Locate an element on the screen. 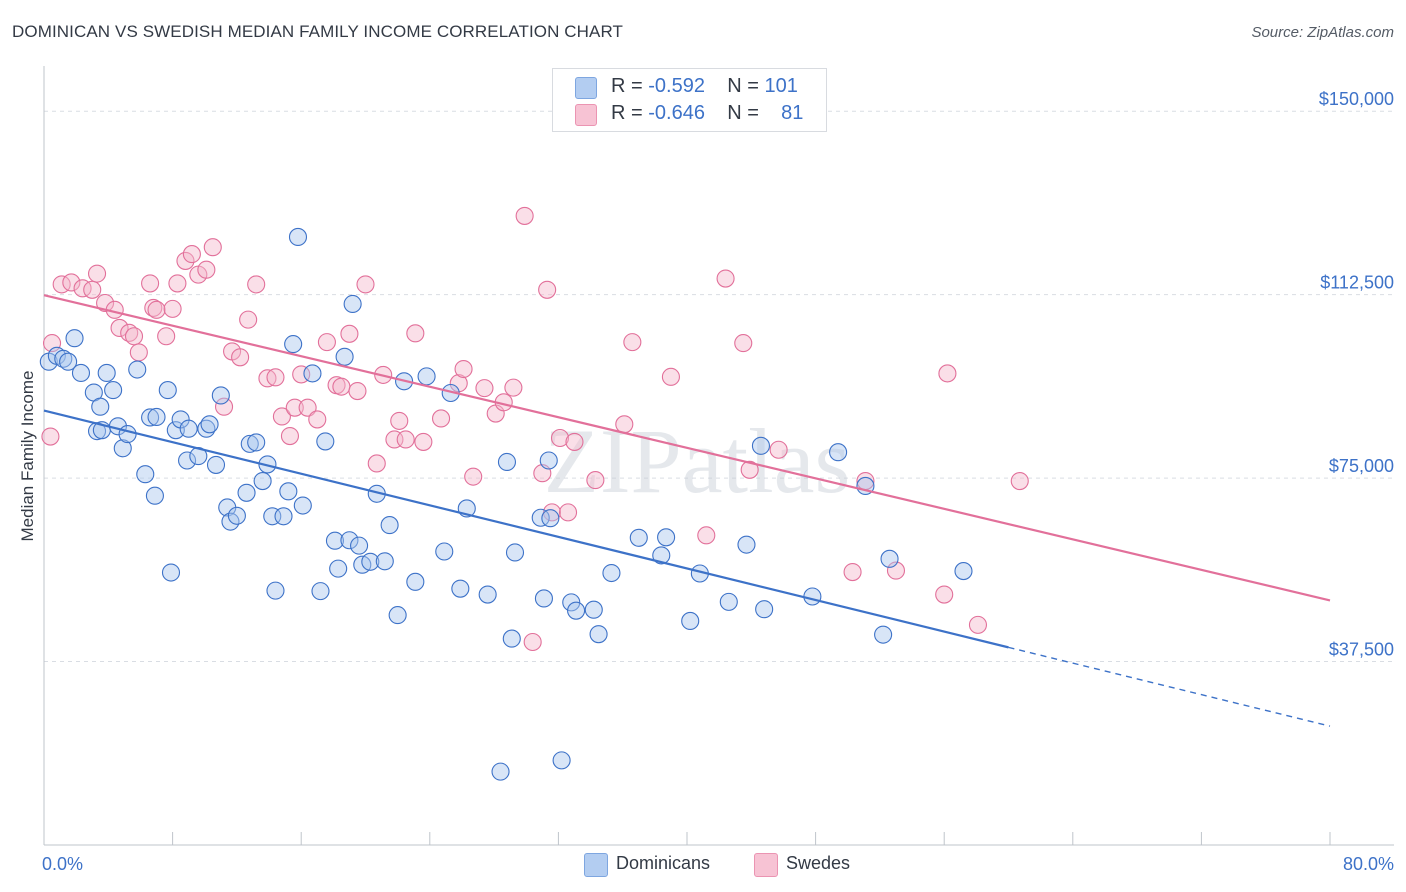 This screenshot has width=1406, height=892. legend-r-value: -0.592 is located at coordinates (676, 86).